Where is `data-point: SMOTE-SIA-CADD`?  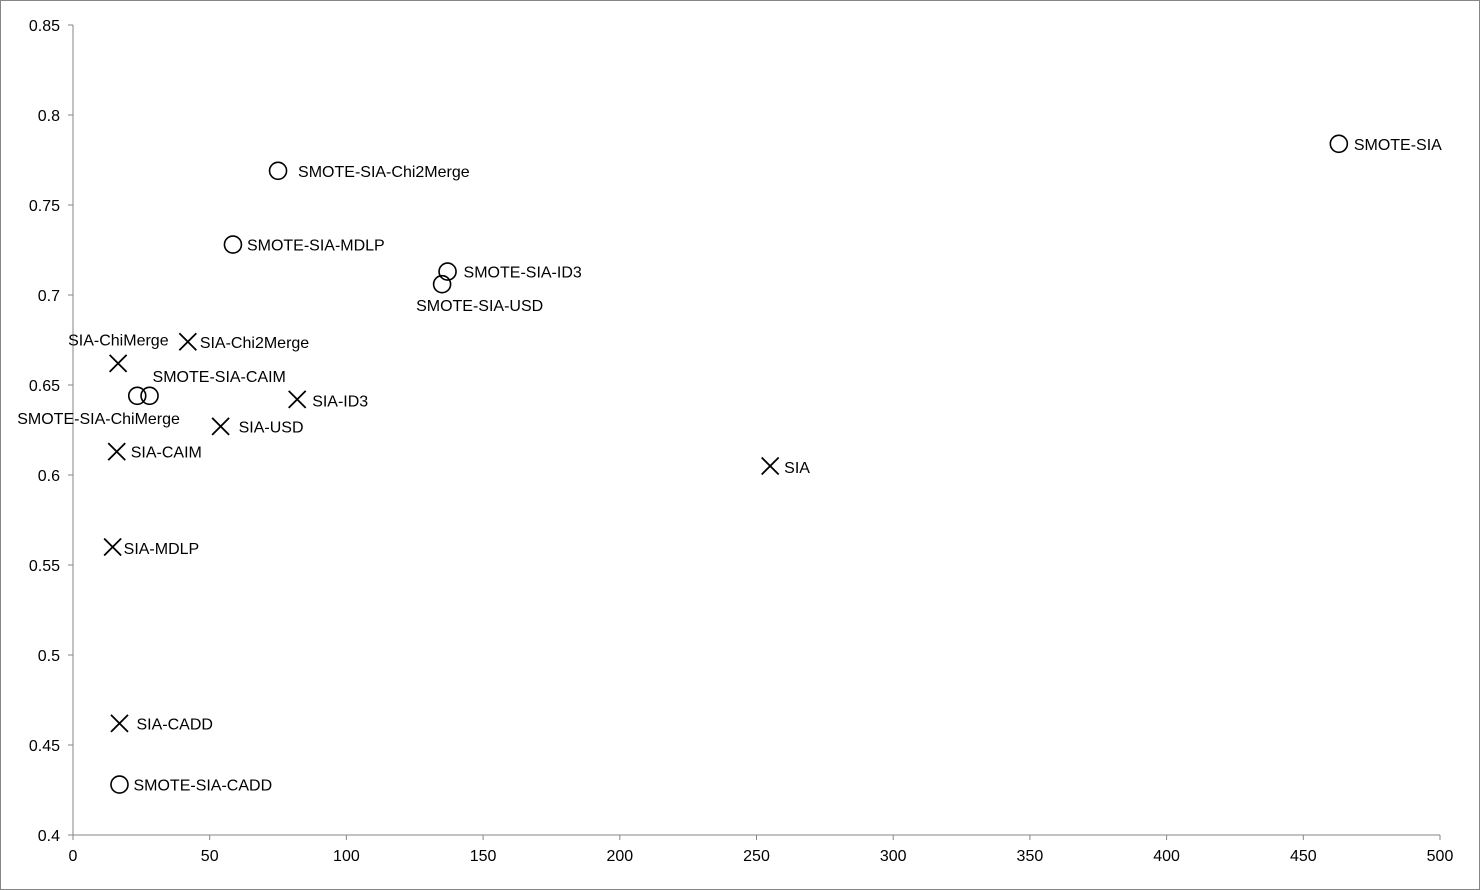 data-point: SMOTE-SIA-CADD is located at coordinates (191, 785).